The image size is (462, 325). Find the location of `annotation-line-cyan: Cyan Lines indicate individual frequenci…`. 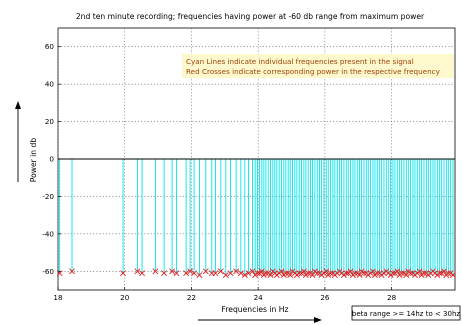

annotation-line-cyan: Cyan Lines indicate individual frequenci… is located at coordinates (300, 61).